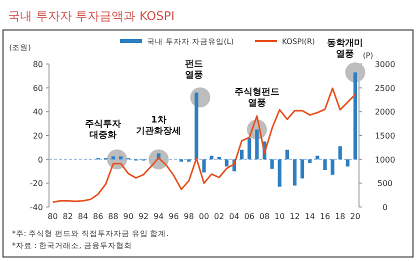 The height and width of the screenshot is (261, 416). I want to click on y2-tick-label: 1000, so click(385, 159).